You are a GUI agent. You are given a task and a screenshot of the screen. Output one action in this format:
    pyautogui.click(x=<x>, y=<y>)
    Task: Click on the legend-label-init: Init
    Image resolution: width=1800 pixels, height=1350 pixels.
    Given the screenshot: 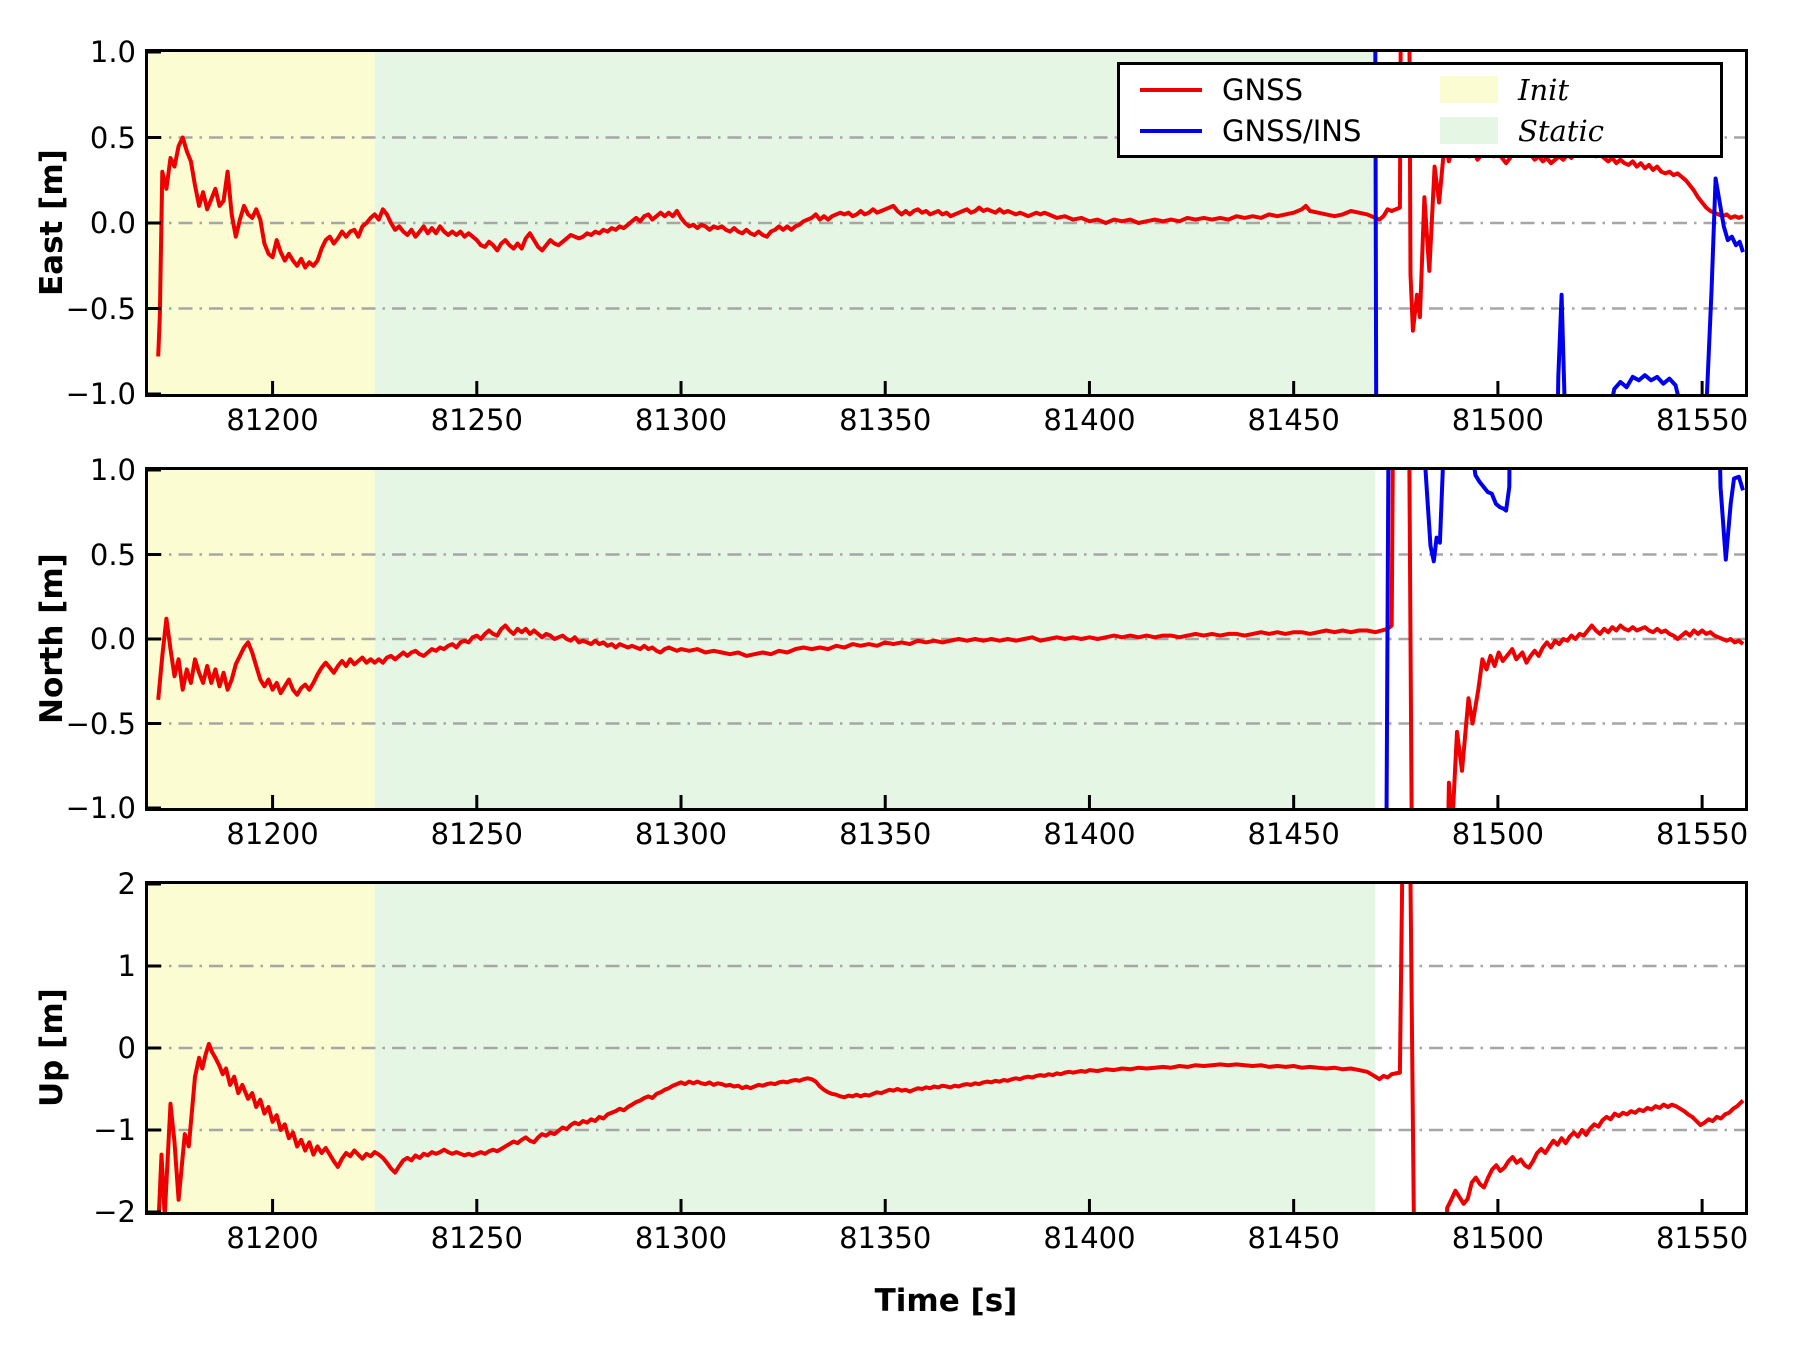 What is the action you would take?
    pyautogui.click(x=1544, y=89)
    